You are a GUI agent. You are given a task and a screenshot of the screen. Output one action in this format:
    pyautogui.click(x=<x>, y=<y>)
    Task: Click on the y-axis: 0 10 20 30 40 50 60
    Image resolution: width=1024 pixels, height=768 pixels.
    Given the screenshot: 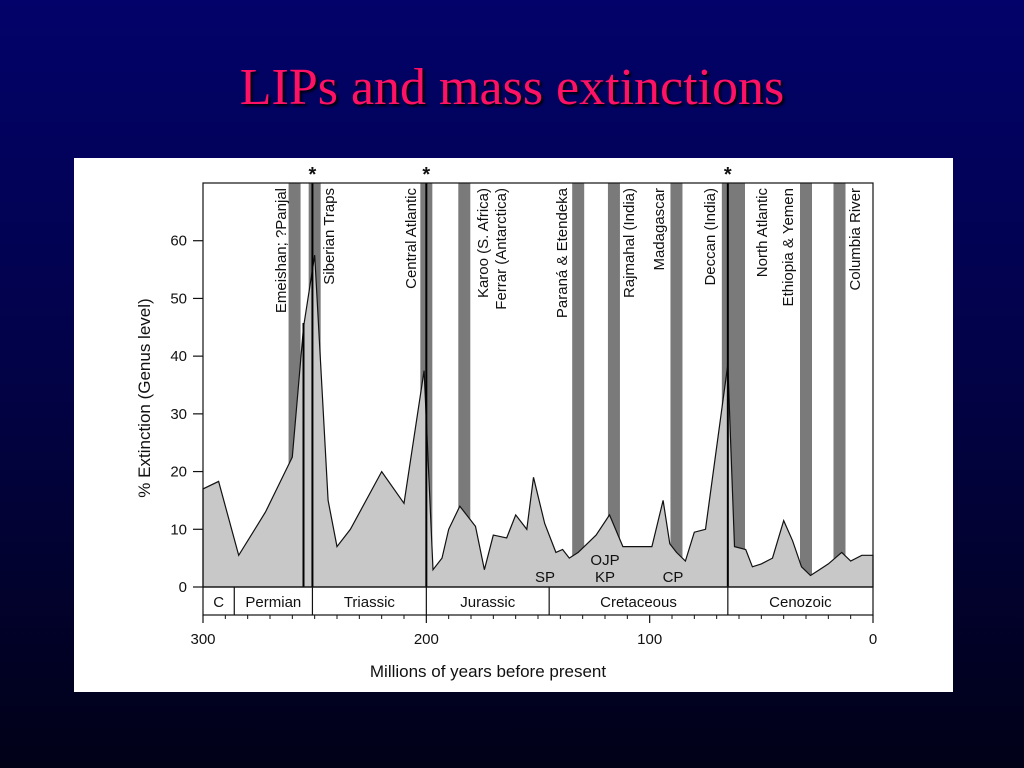 What is the action you would take?
    pyautogui.click(x=186, y=414)
    